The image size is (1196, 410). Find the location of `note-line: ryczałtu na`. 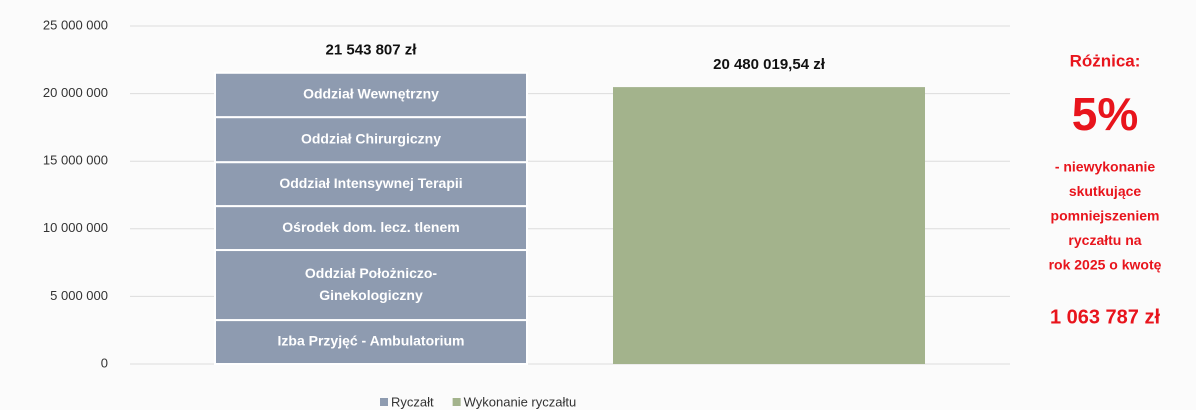

note-line: ryczałtu na is located at coordinates (1104, 240).